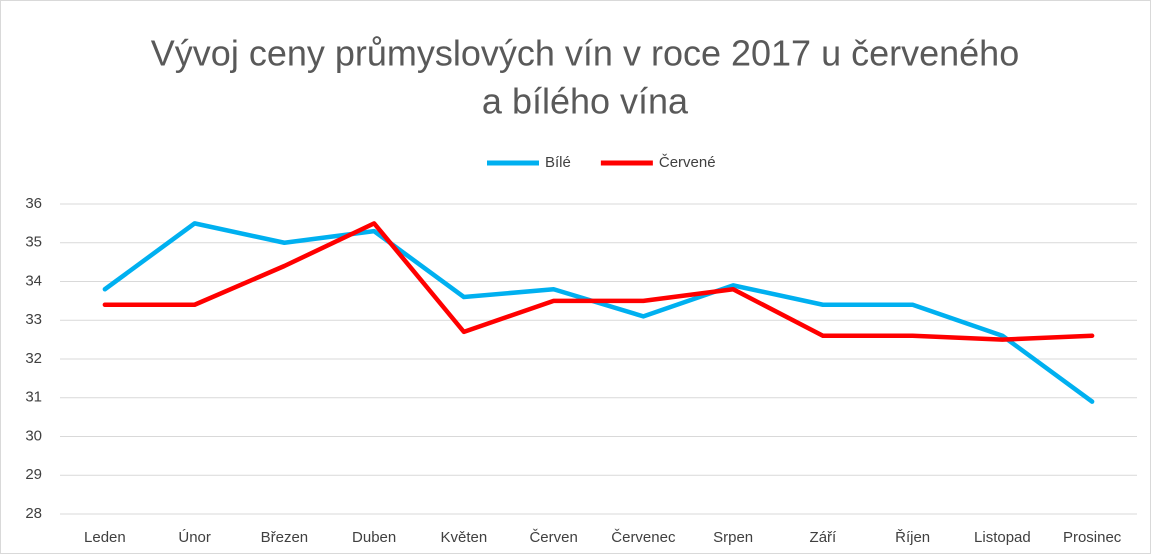 The height and width of the screenshot is (554, 1151). I want to click on chart-title: a bílého vína, so click(585, 101).